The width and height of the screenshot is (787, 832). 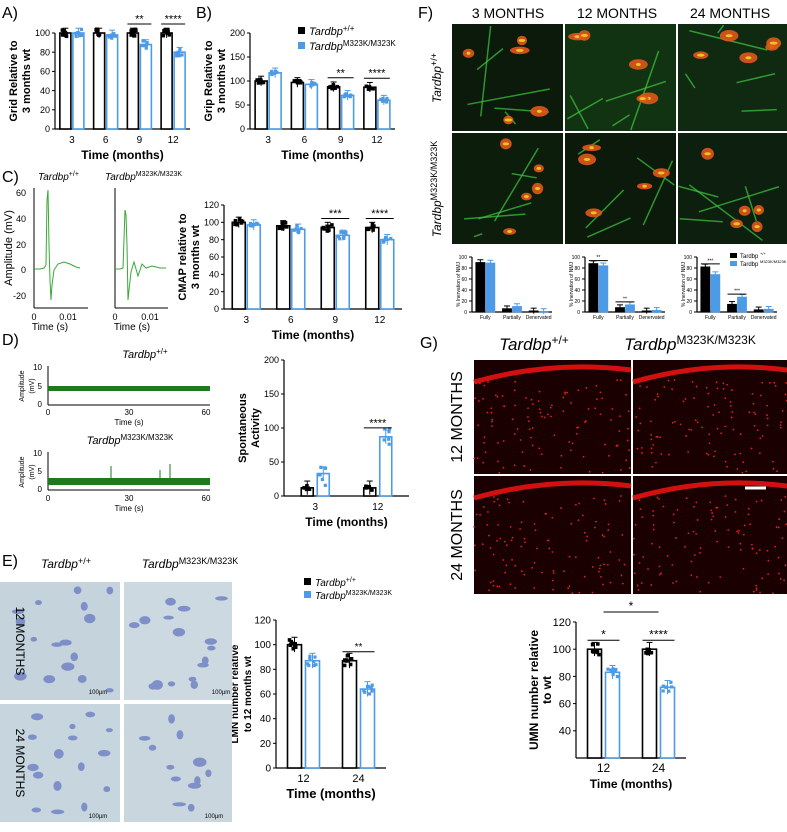 I want to click on significance-label: ***, so click(x=336, y=214).